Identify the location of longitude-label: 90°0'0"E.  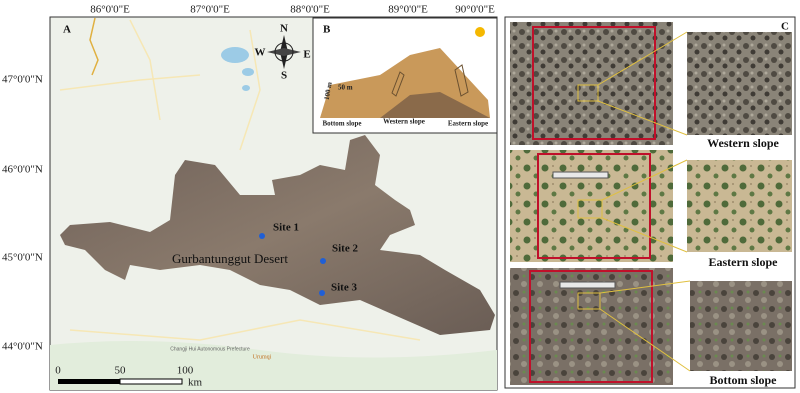
(475, 10).